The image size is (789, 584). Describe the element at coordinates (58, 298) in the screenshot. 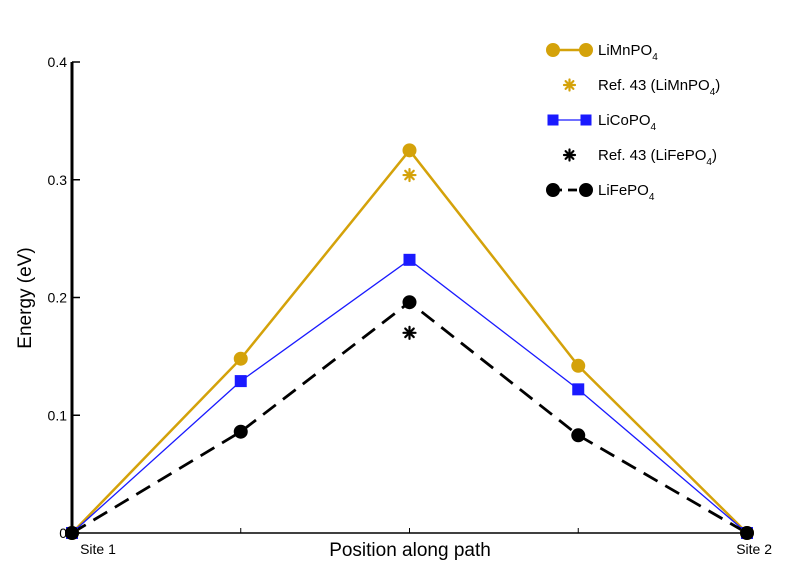

I see `y-tick-label: 0.2` at that location.